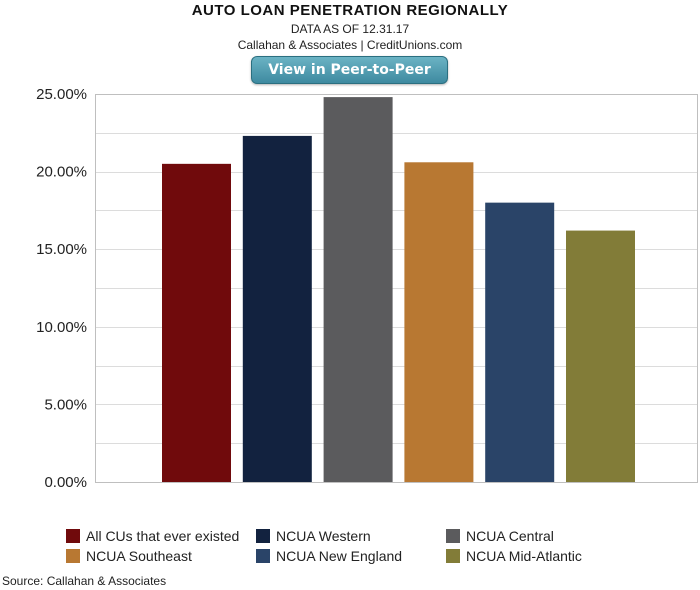  What do you see at coordinates (350, 29) in the screenshot?
I see `data-date-line: DATA AS OF 12.31.17` at bounding box center [350, 29].